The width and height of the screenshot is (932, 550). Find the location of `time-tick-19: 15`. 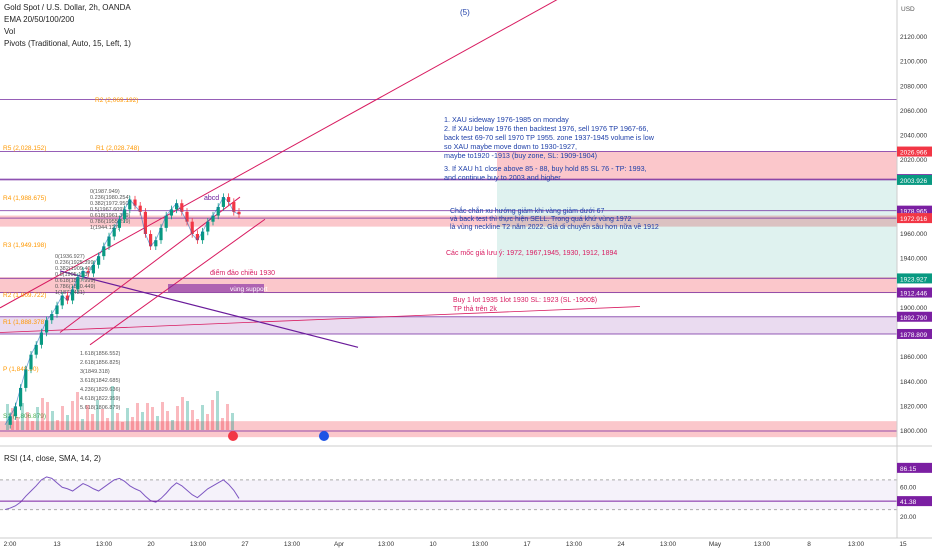

time-tick-19: 15 is located at coordinates (903, 544).